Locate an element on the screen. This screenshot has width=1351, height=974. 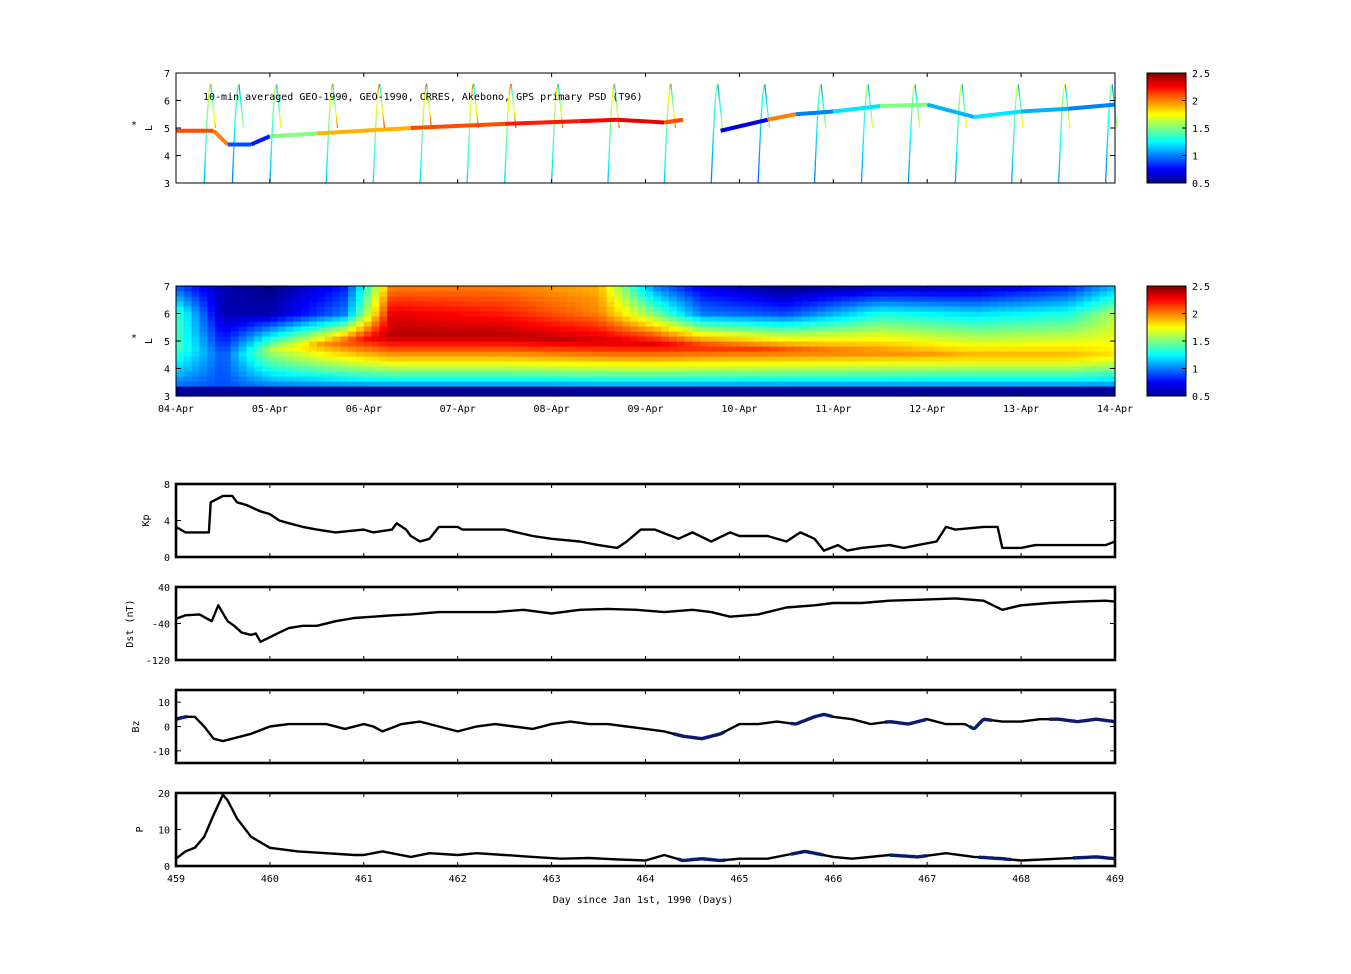
solar-wind-pressure-xtick-label: 463 is located at coordinates (552, 879).